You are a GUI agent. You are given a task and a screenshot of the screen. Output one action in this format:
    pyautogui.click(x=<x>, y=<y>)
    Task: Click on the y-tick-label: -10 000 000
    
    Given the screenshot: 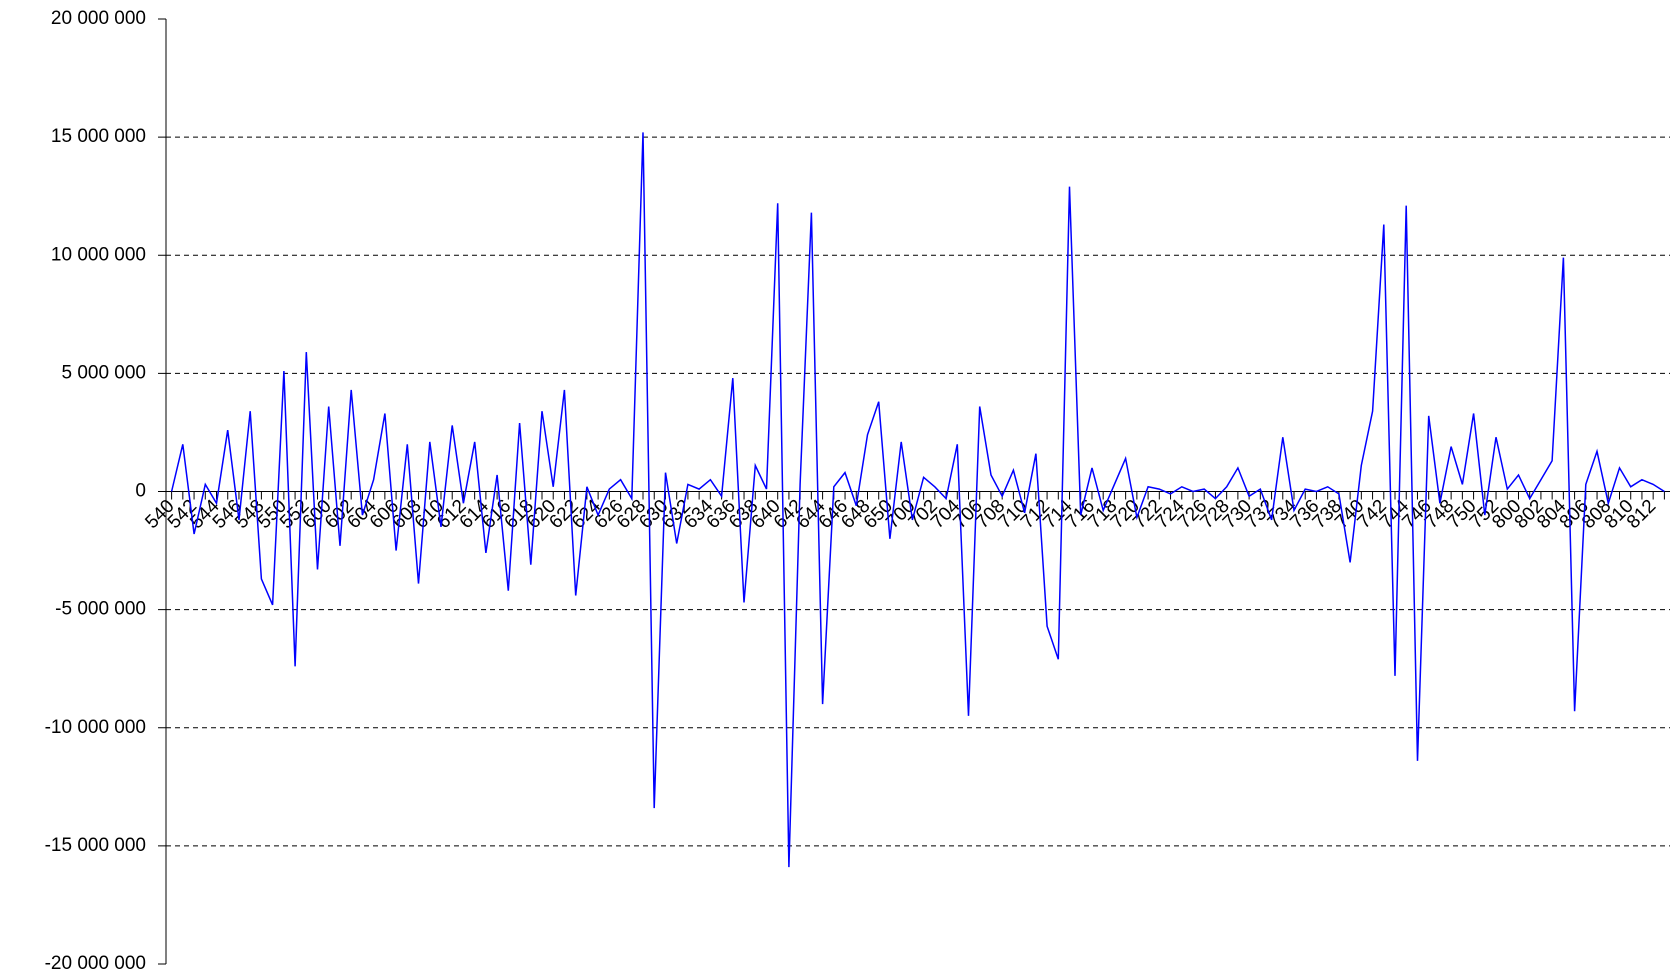 What is the action you would take?
    pyautogui.click(x=95, y=727)
    